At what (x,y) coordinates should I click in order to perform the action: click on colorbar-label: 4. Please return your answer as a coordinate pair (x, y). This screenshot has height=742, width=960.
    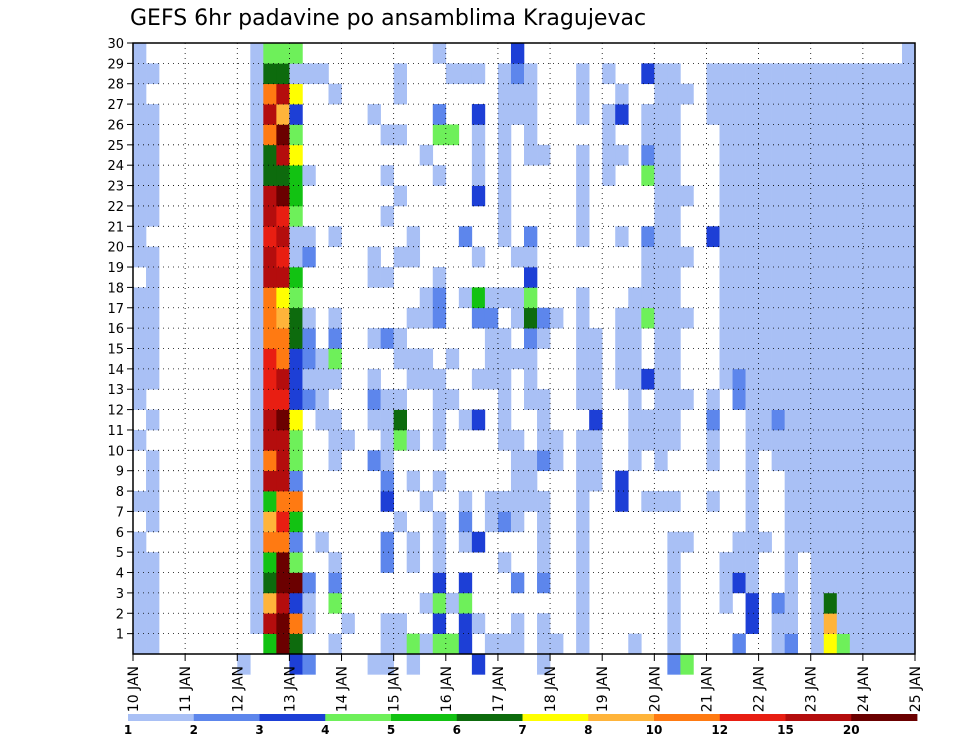
    Looking at the image, I should click on (325, 730).